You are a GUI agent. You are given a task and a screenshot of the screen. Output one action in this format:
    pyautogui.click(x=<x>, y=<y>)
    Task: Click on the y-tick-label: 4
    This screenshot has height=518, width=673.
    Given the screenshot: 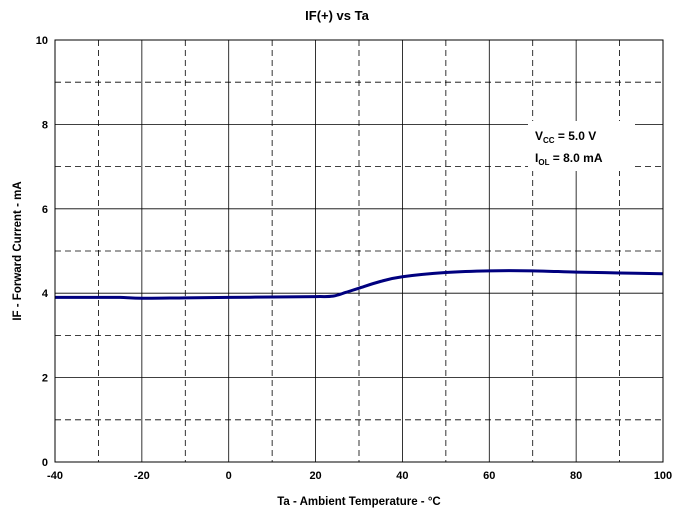 What is the action you would take?
    pyautogui.click(x=45, y=294)
    